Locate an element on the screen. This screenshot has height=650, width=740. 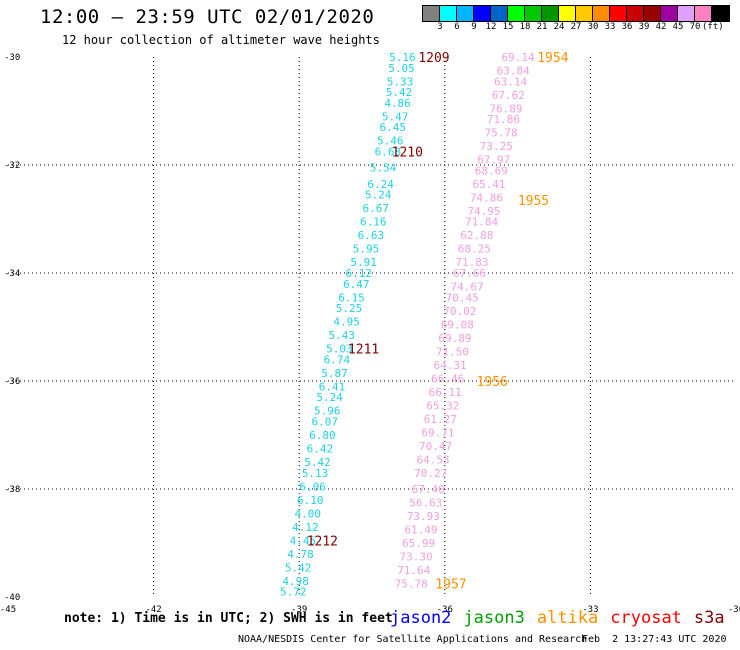
wave-height-value: 5.46 is located at coordinates (390, 141).